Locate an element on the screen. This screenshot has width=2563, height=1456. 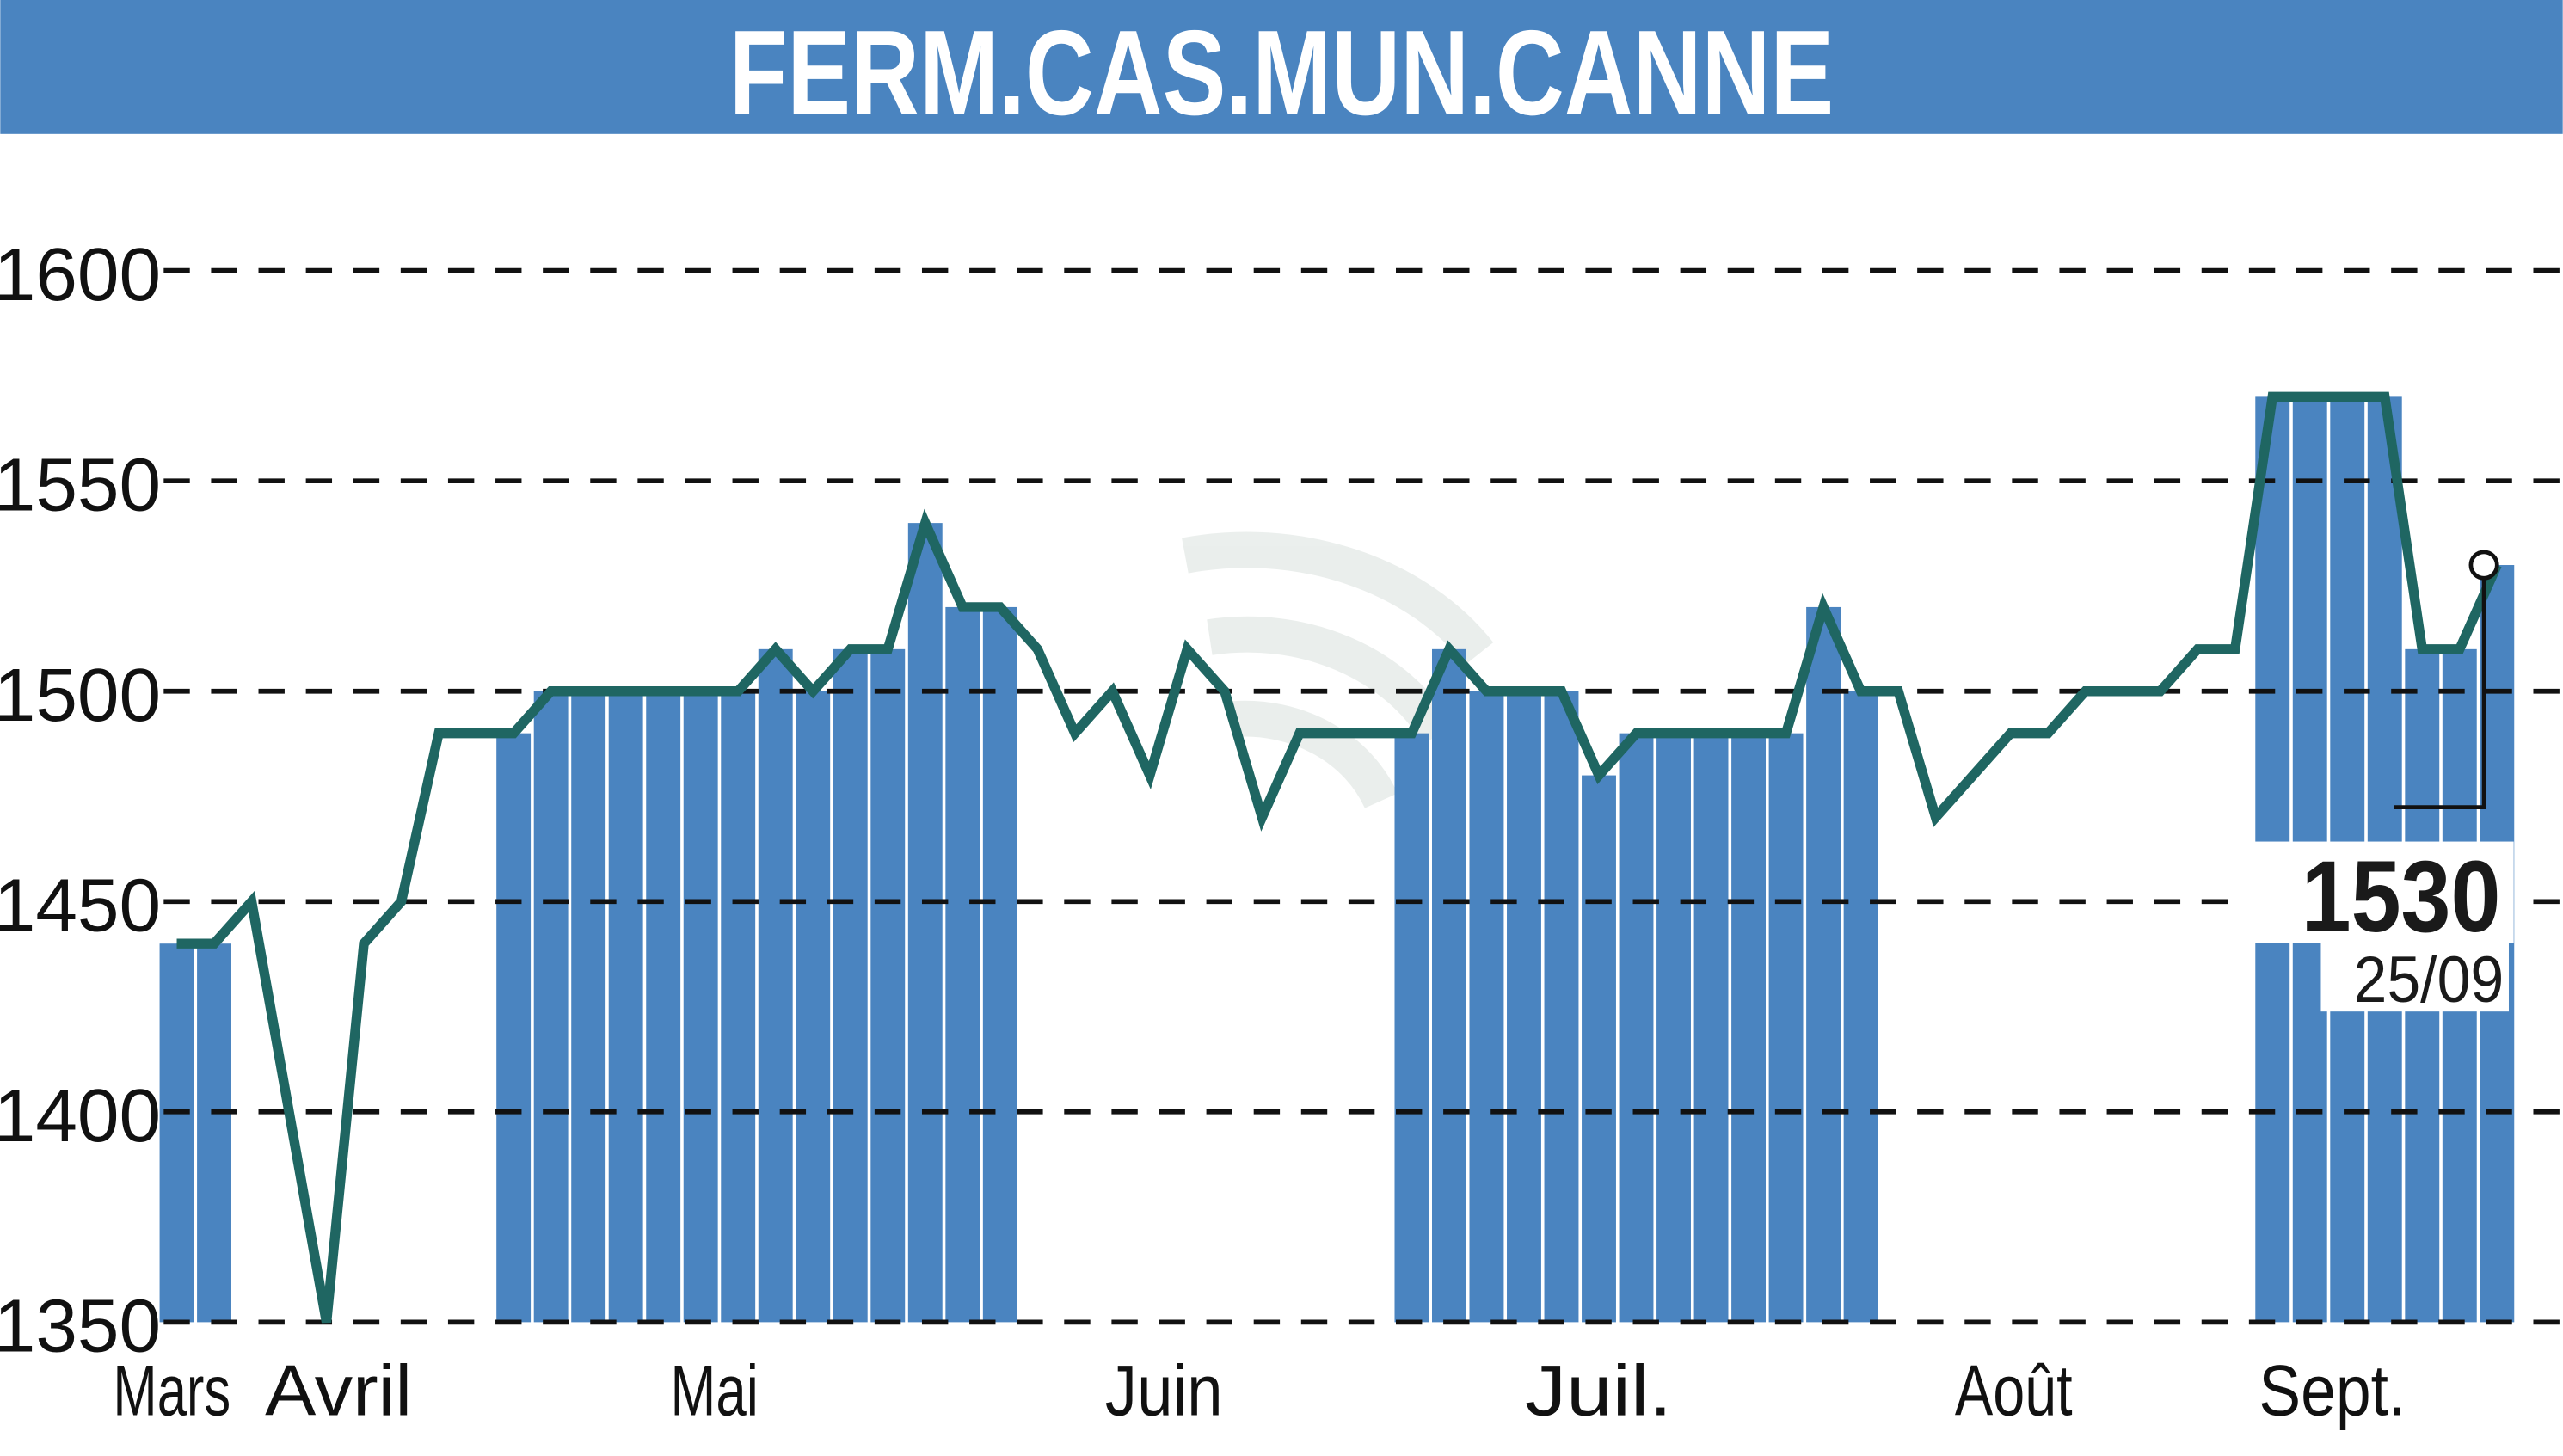
chart-title: FERM.CAS.MUN.CANNE is located at coordinates (1281, 73).